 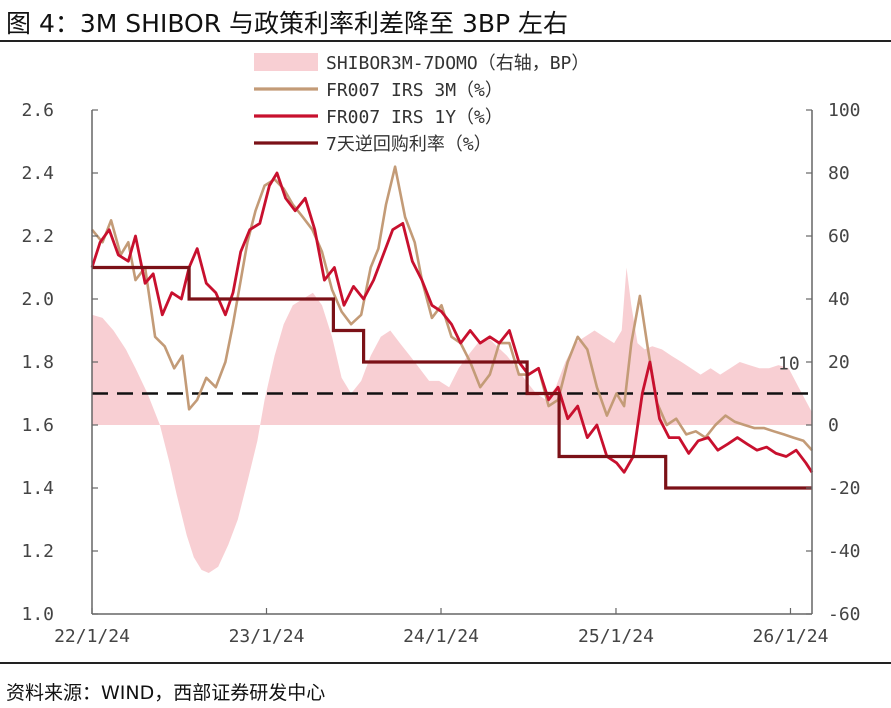 What do you see at coordinates (286, 62) in the screenshot?
I see `legend-swatch-spread` at bounding box center [286, 62].